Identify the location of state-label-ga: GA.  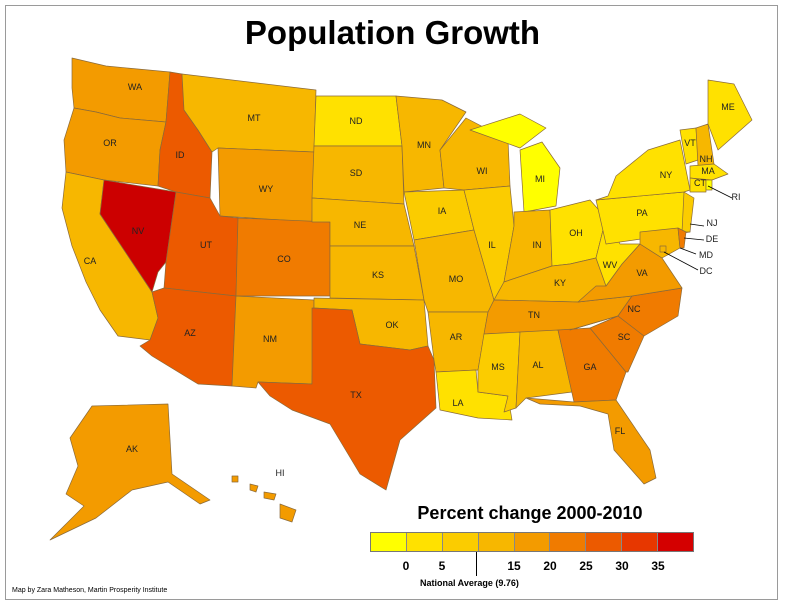
(589, 367).